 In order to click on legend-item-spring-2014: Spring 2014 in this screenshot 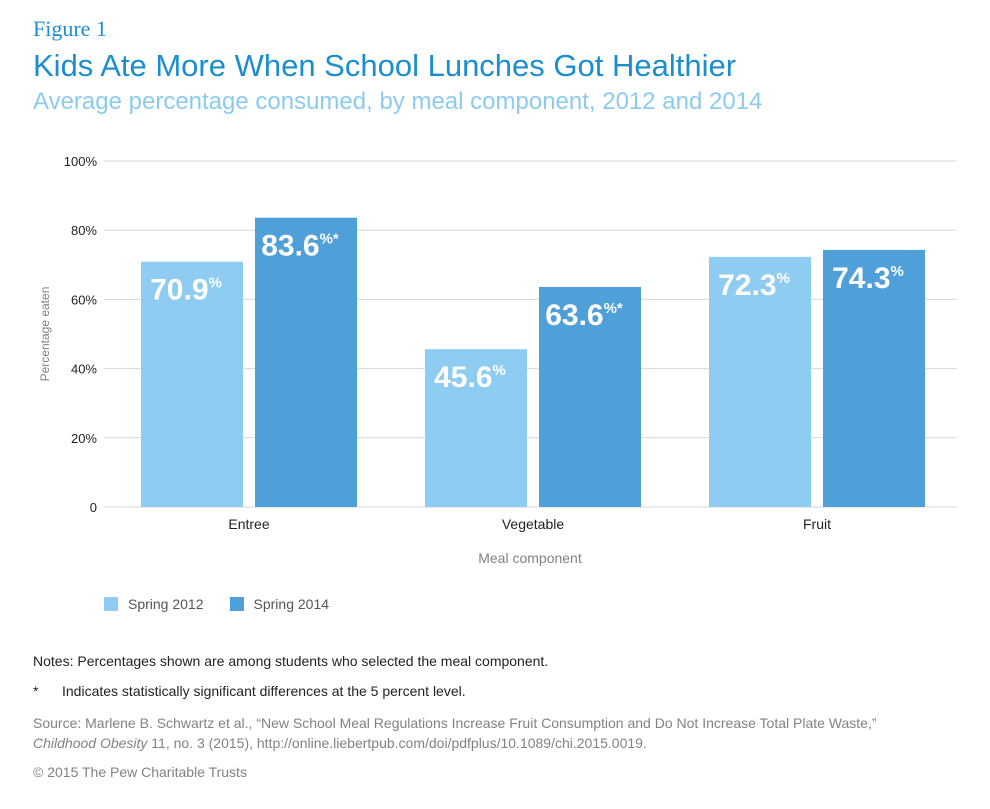, I will do `click(279, 604)`.